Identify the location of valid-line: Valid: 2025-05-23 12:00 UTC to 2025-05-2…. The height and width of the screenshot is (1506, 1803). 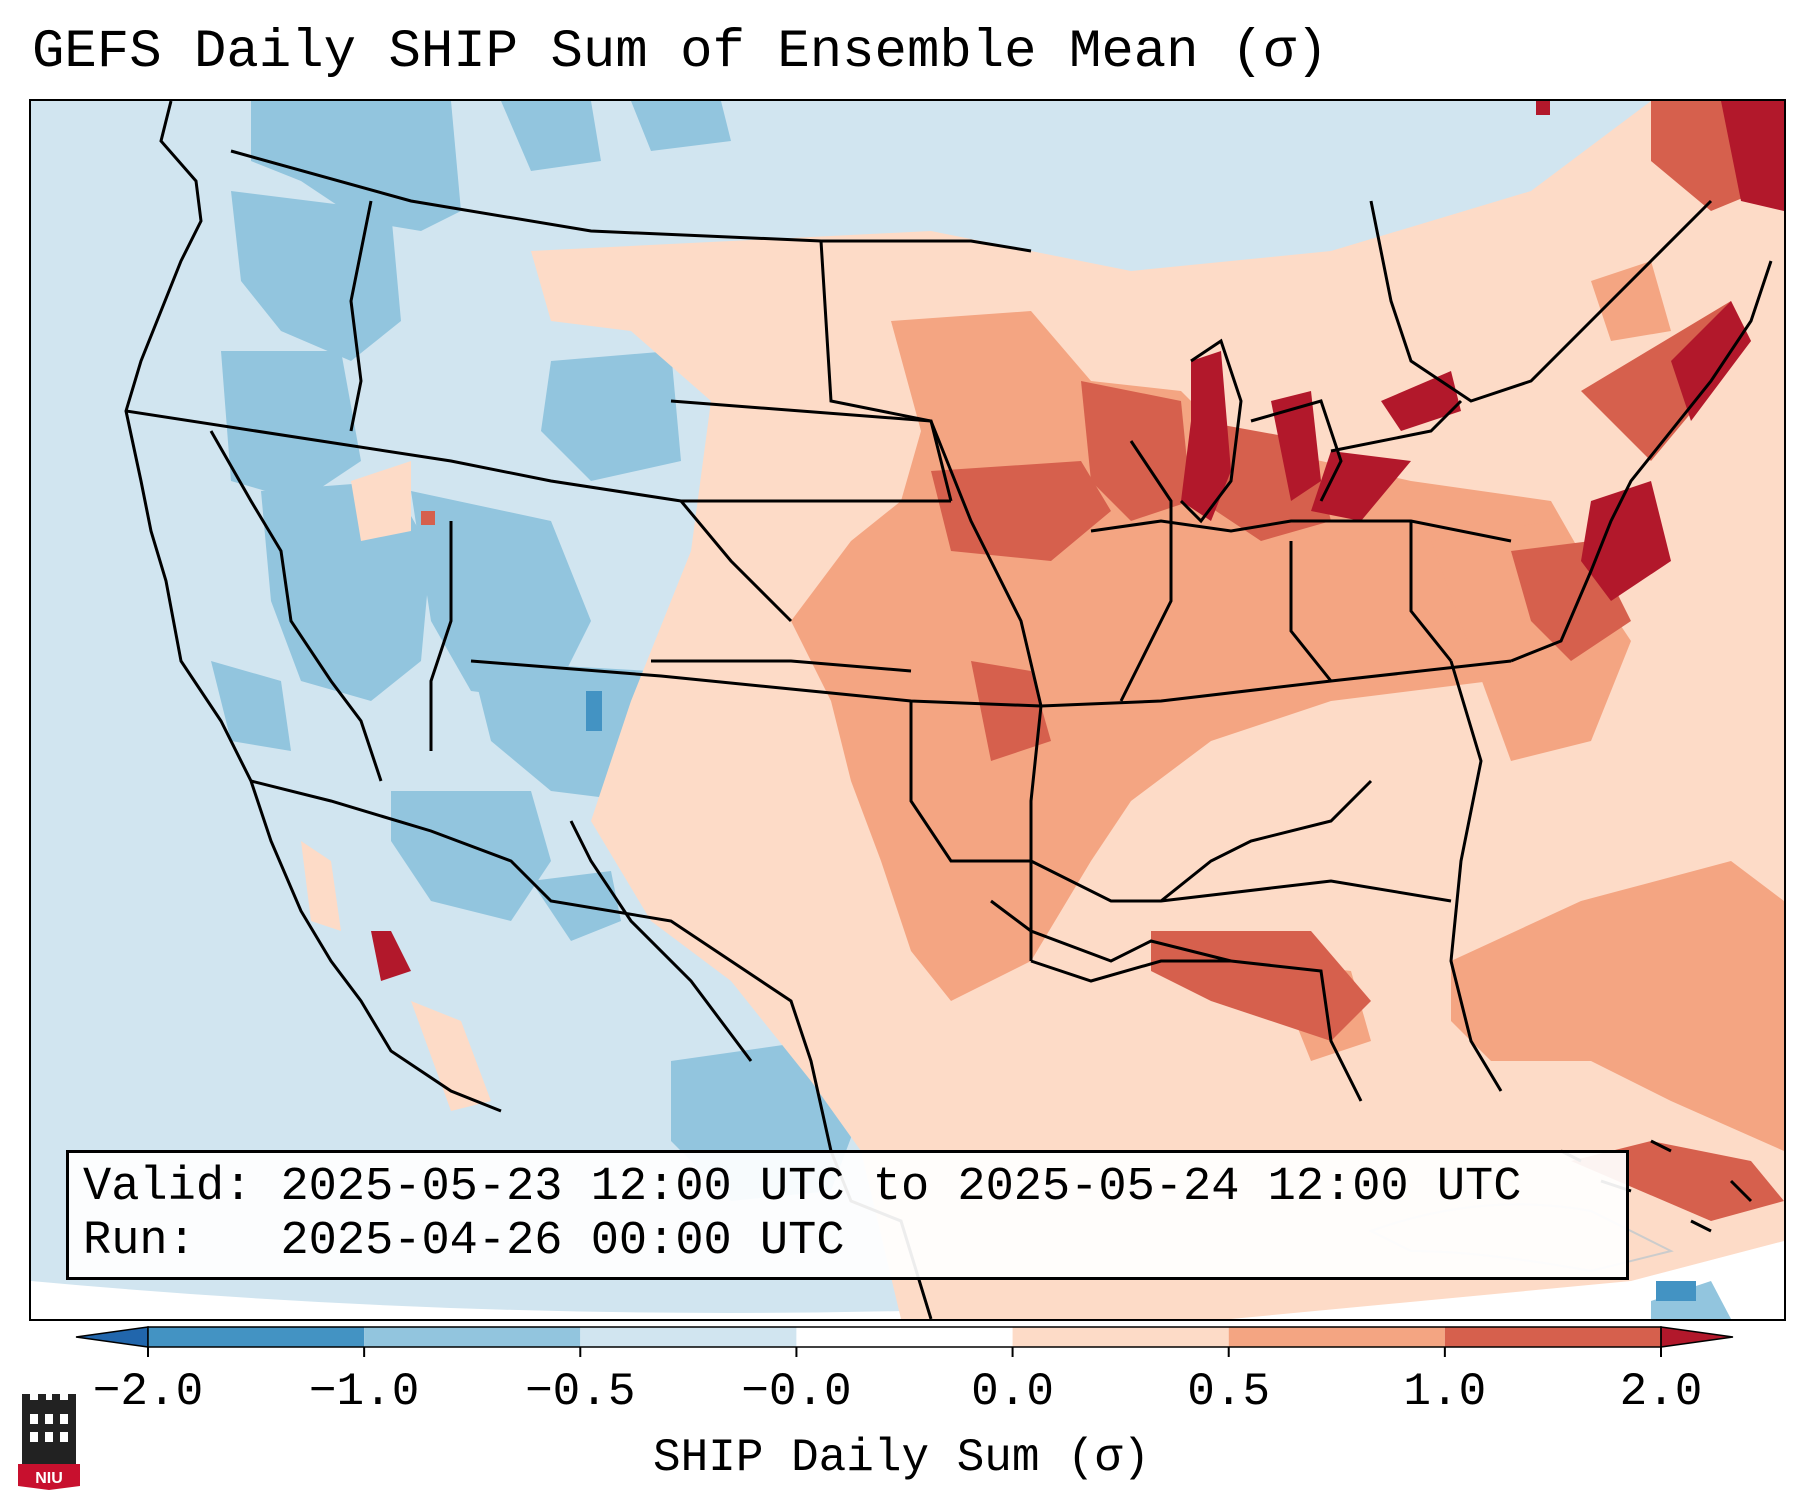
(802, 1187).